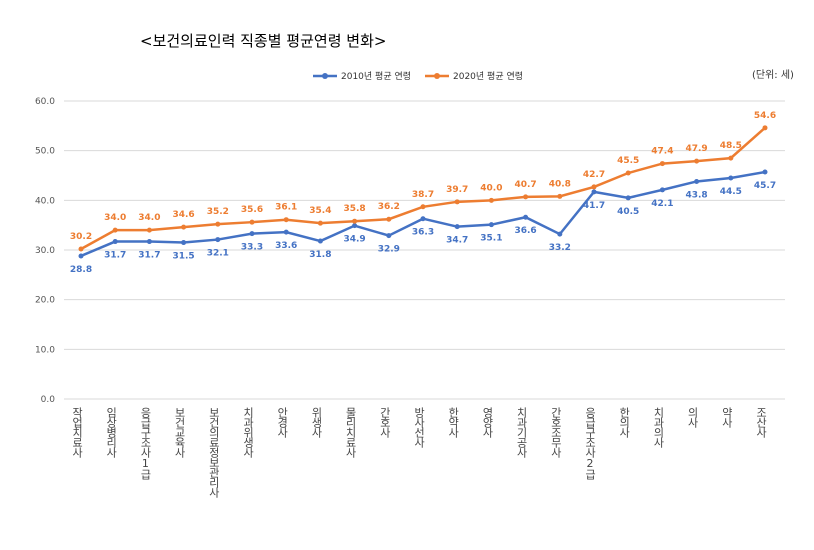 The height and width of the screenshot is (550, 814). I want to click on data-label: 40.0, so click(491, 188).